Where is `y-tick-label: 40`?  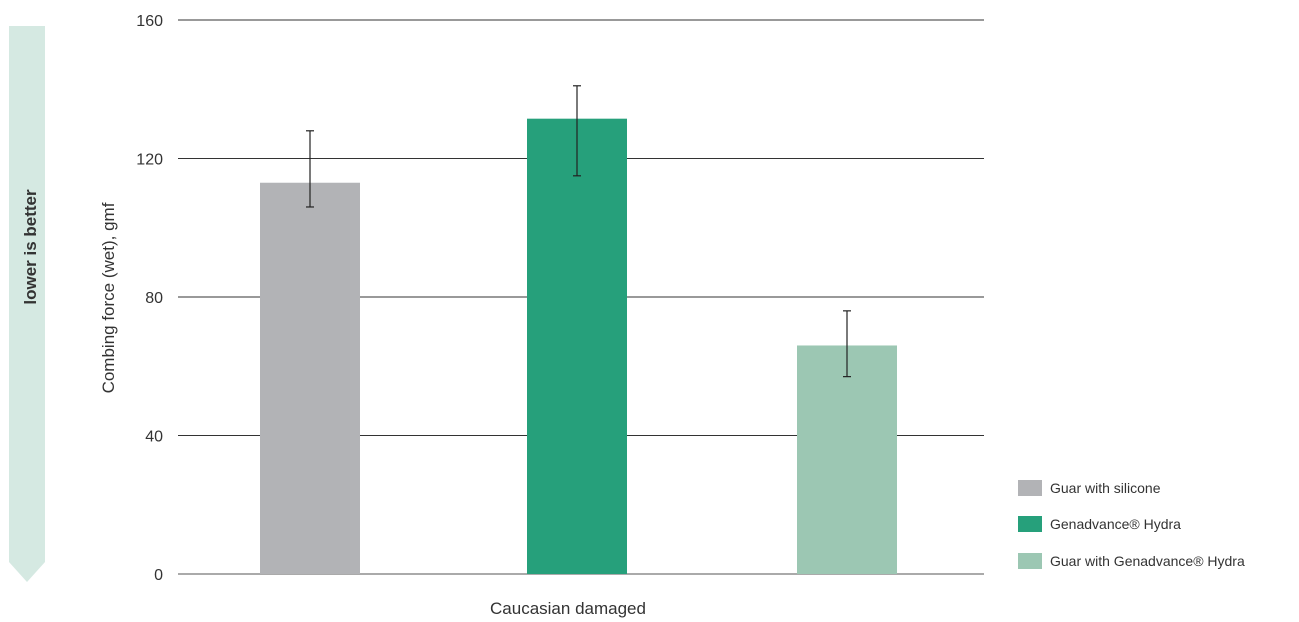
y-tick-label: 40 is located at coordinates (154, 437).